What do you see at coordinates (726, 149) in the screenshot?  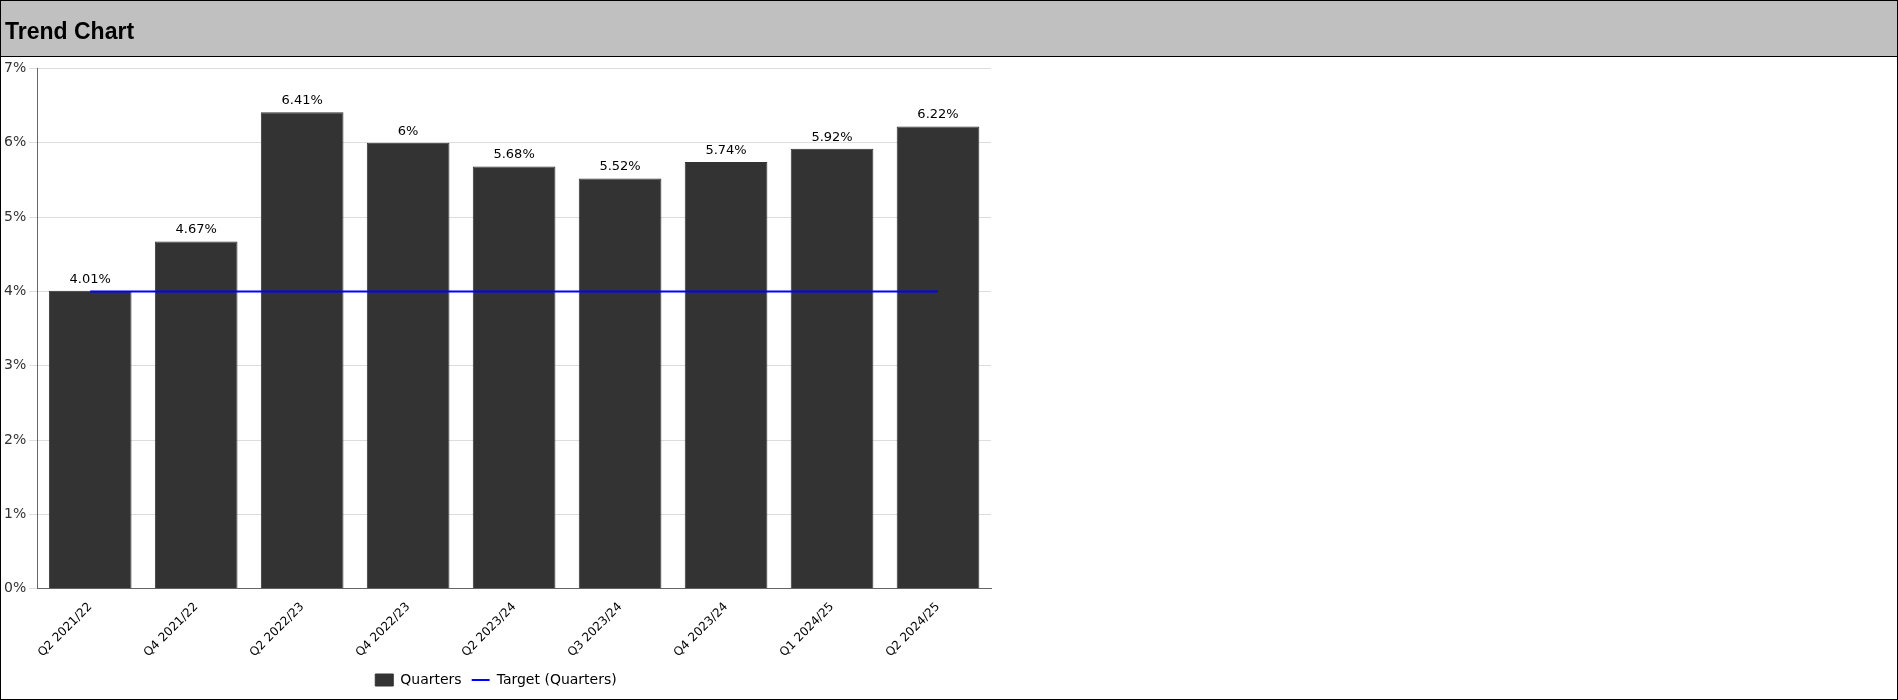 I see `data-label: 5.74%` at bounding box center [726, 149].